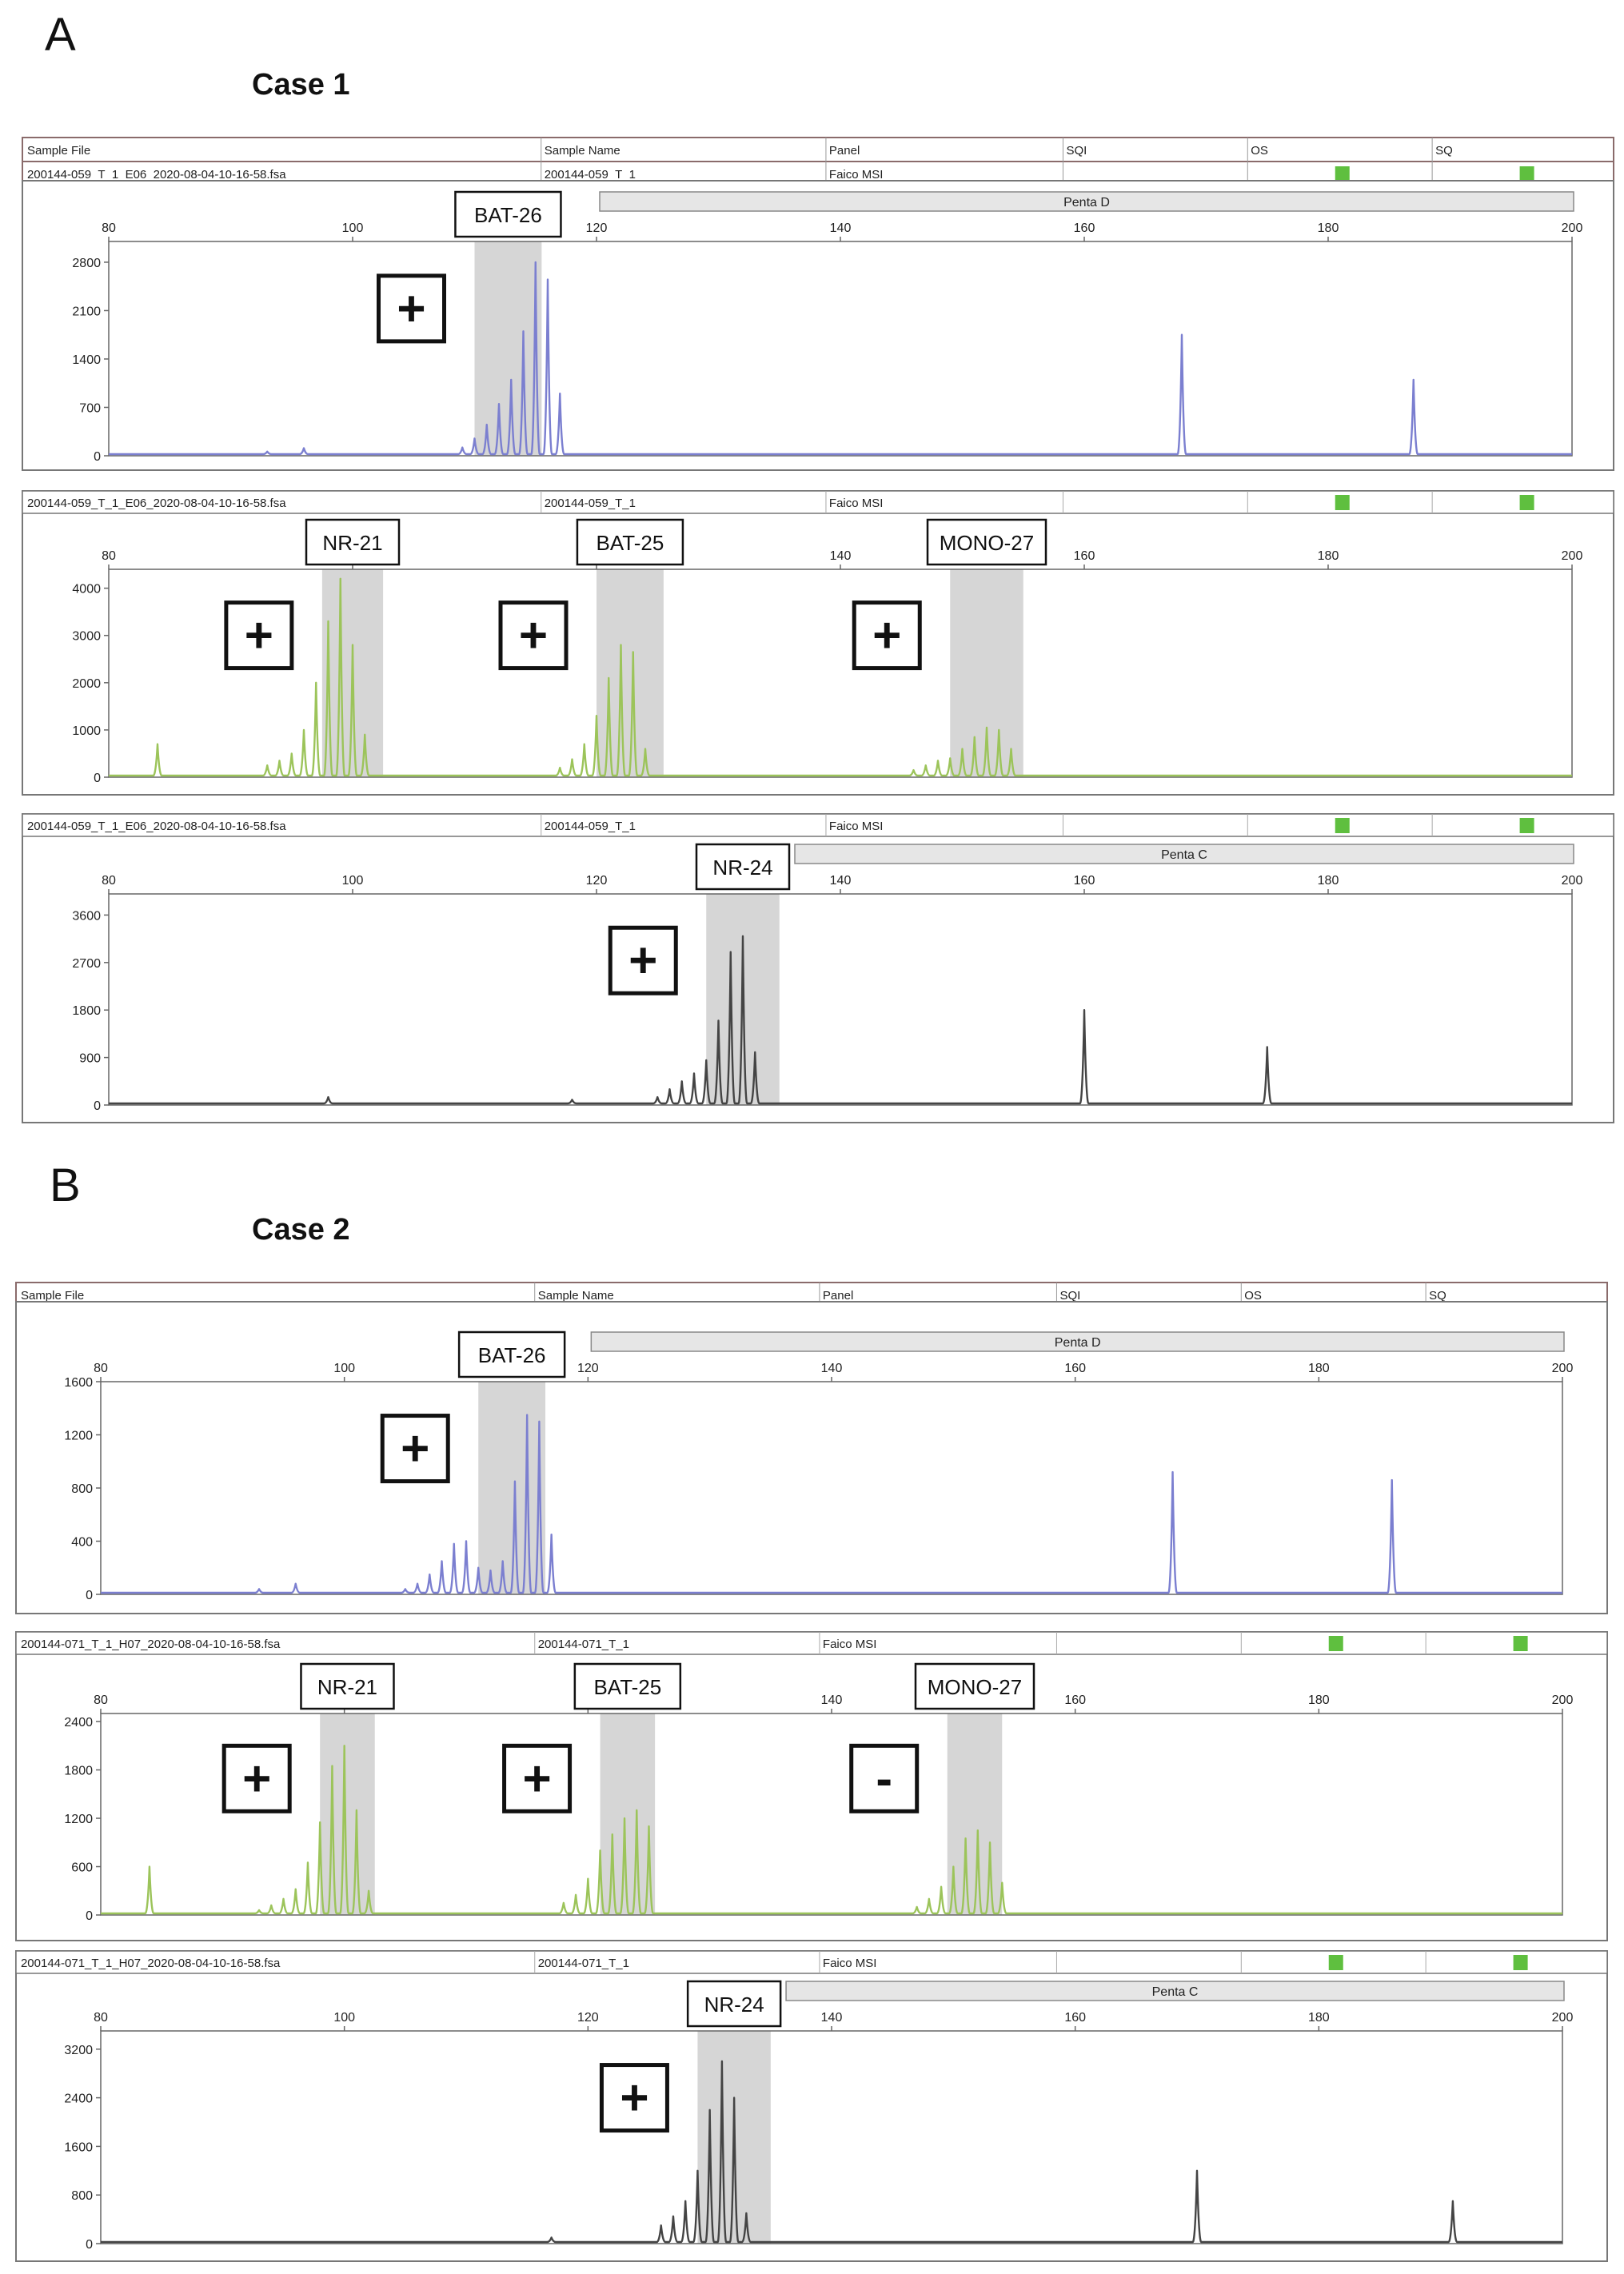 This screenshot has height=2274, width=1624. What do you see at coordinates (344, 1369) in the screenshot?
I see `x-tick-label: 100` at bounding box center [344, 1369].